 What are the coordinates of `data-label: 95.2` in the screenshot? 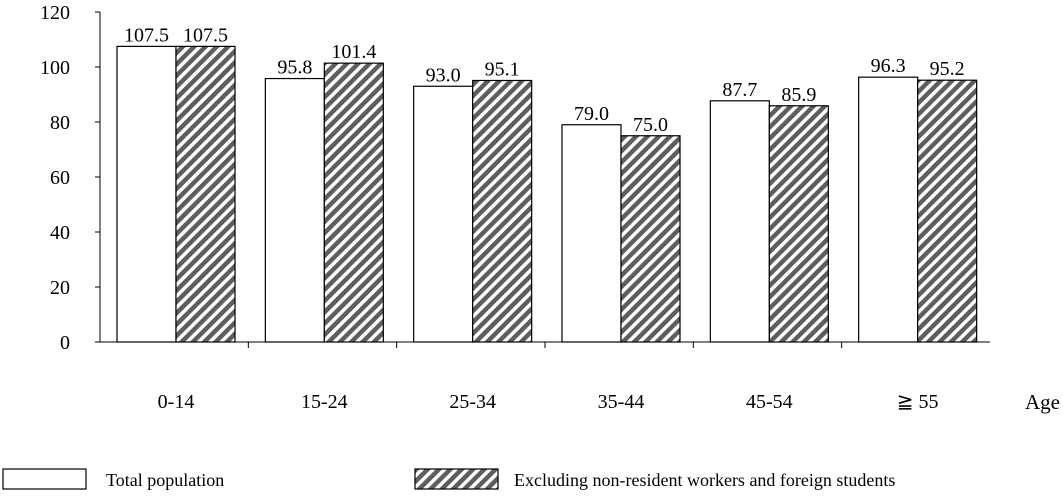 It's located at (947, 69).